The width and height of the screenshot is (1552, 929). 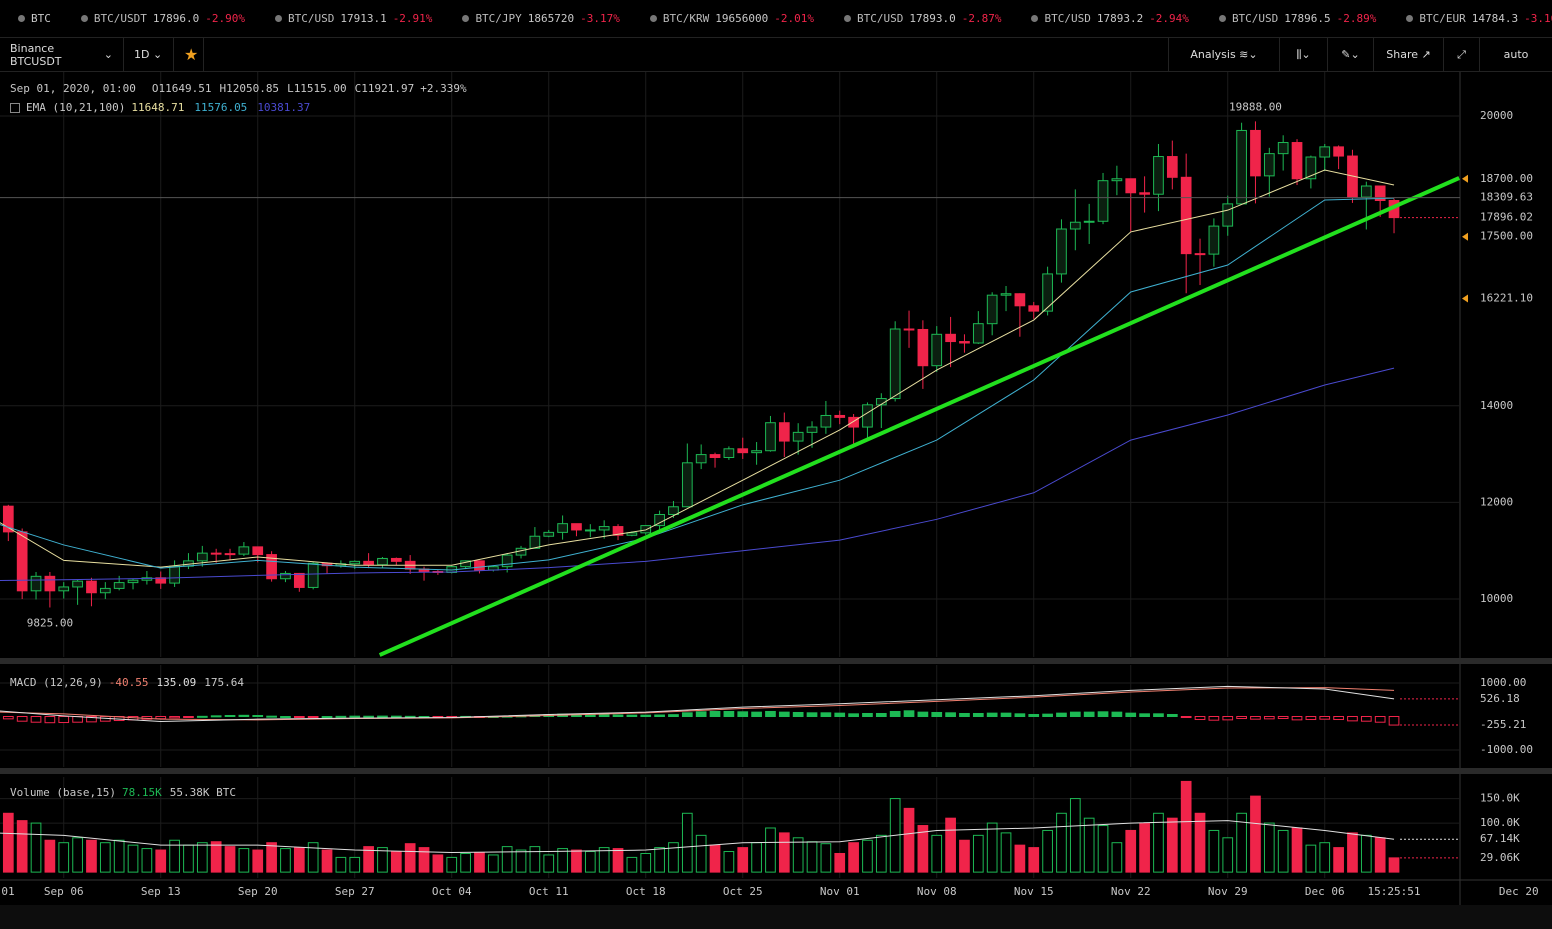 What do you see at coordinates (1500, 822) in the screenshot?
I see `y-tick-label: 100.0K` at bounding box center [1500, 822].